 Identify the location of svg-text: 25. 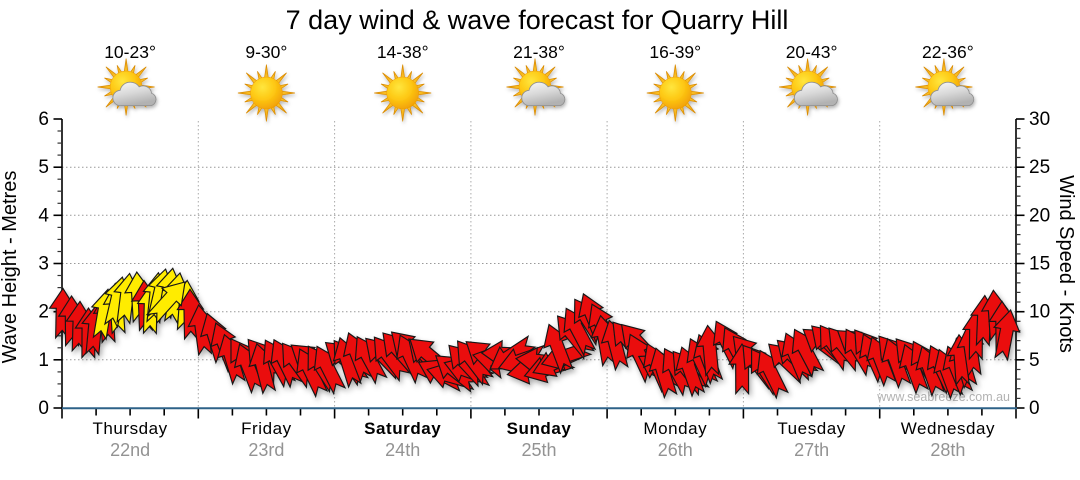
(1039, 167).